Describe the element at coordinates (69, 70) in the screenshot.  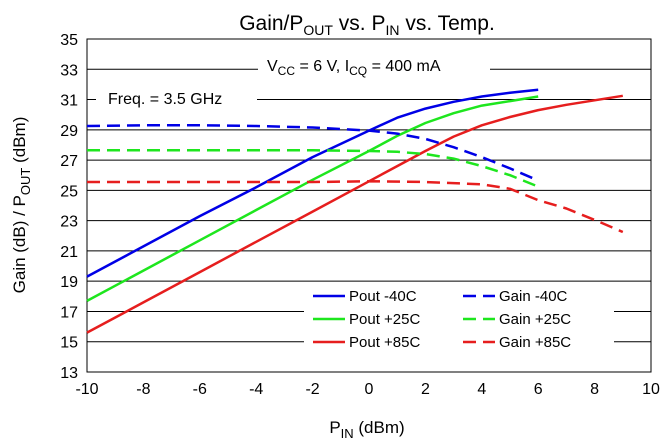
I see `y-tick-label: 33` at that location.